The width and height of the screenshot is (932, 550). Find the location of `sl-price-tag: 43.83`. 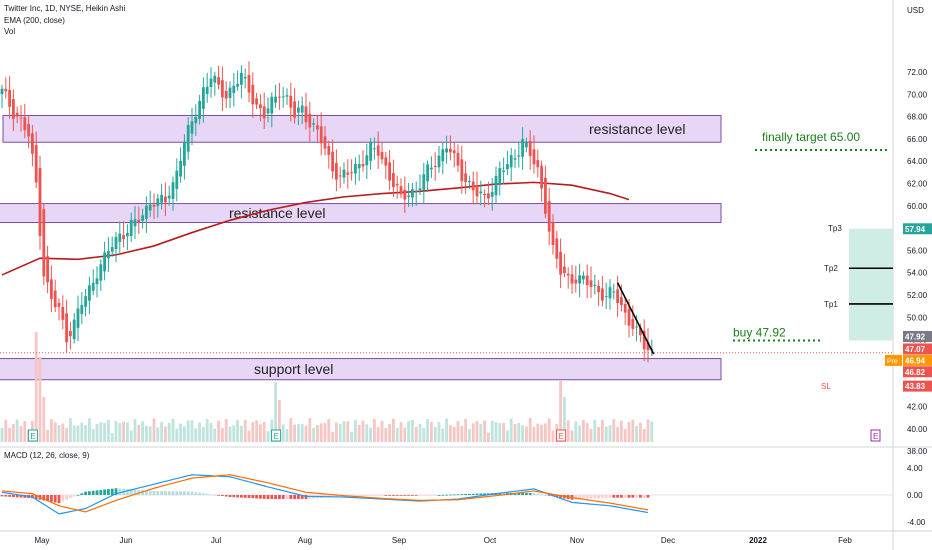

sl-price-tag: 43.83 is located at coordinates (915, 386).